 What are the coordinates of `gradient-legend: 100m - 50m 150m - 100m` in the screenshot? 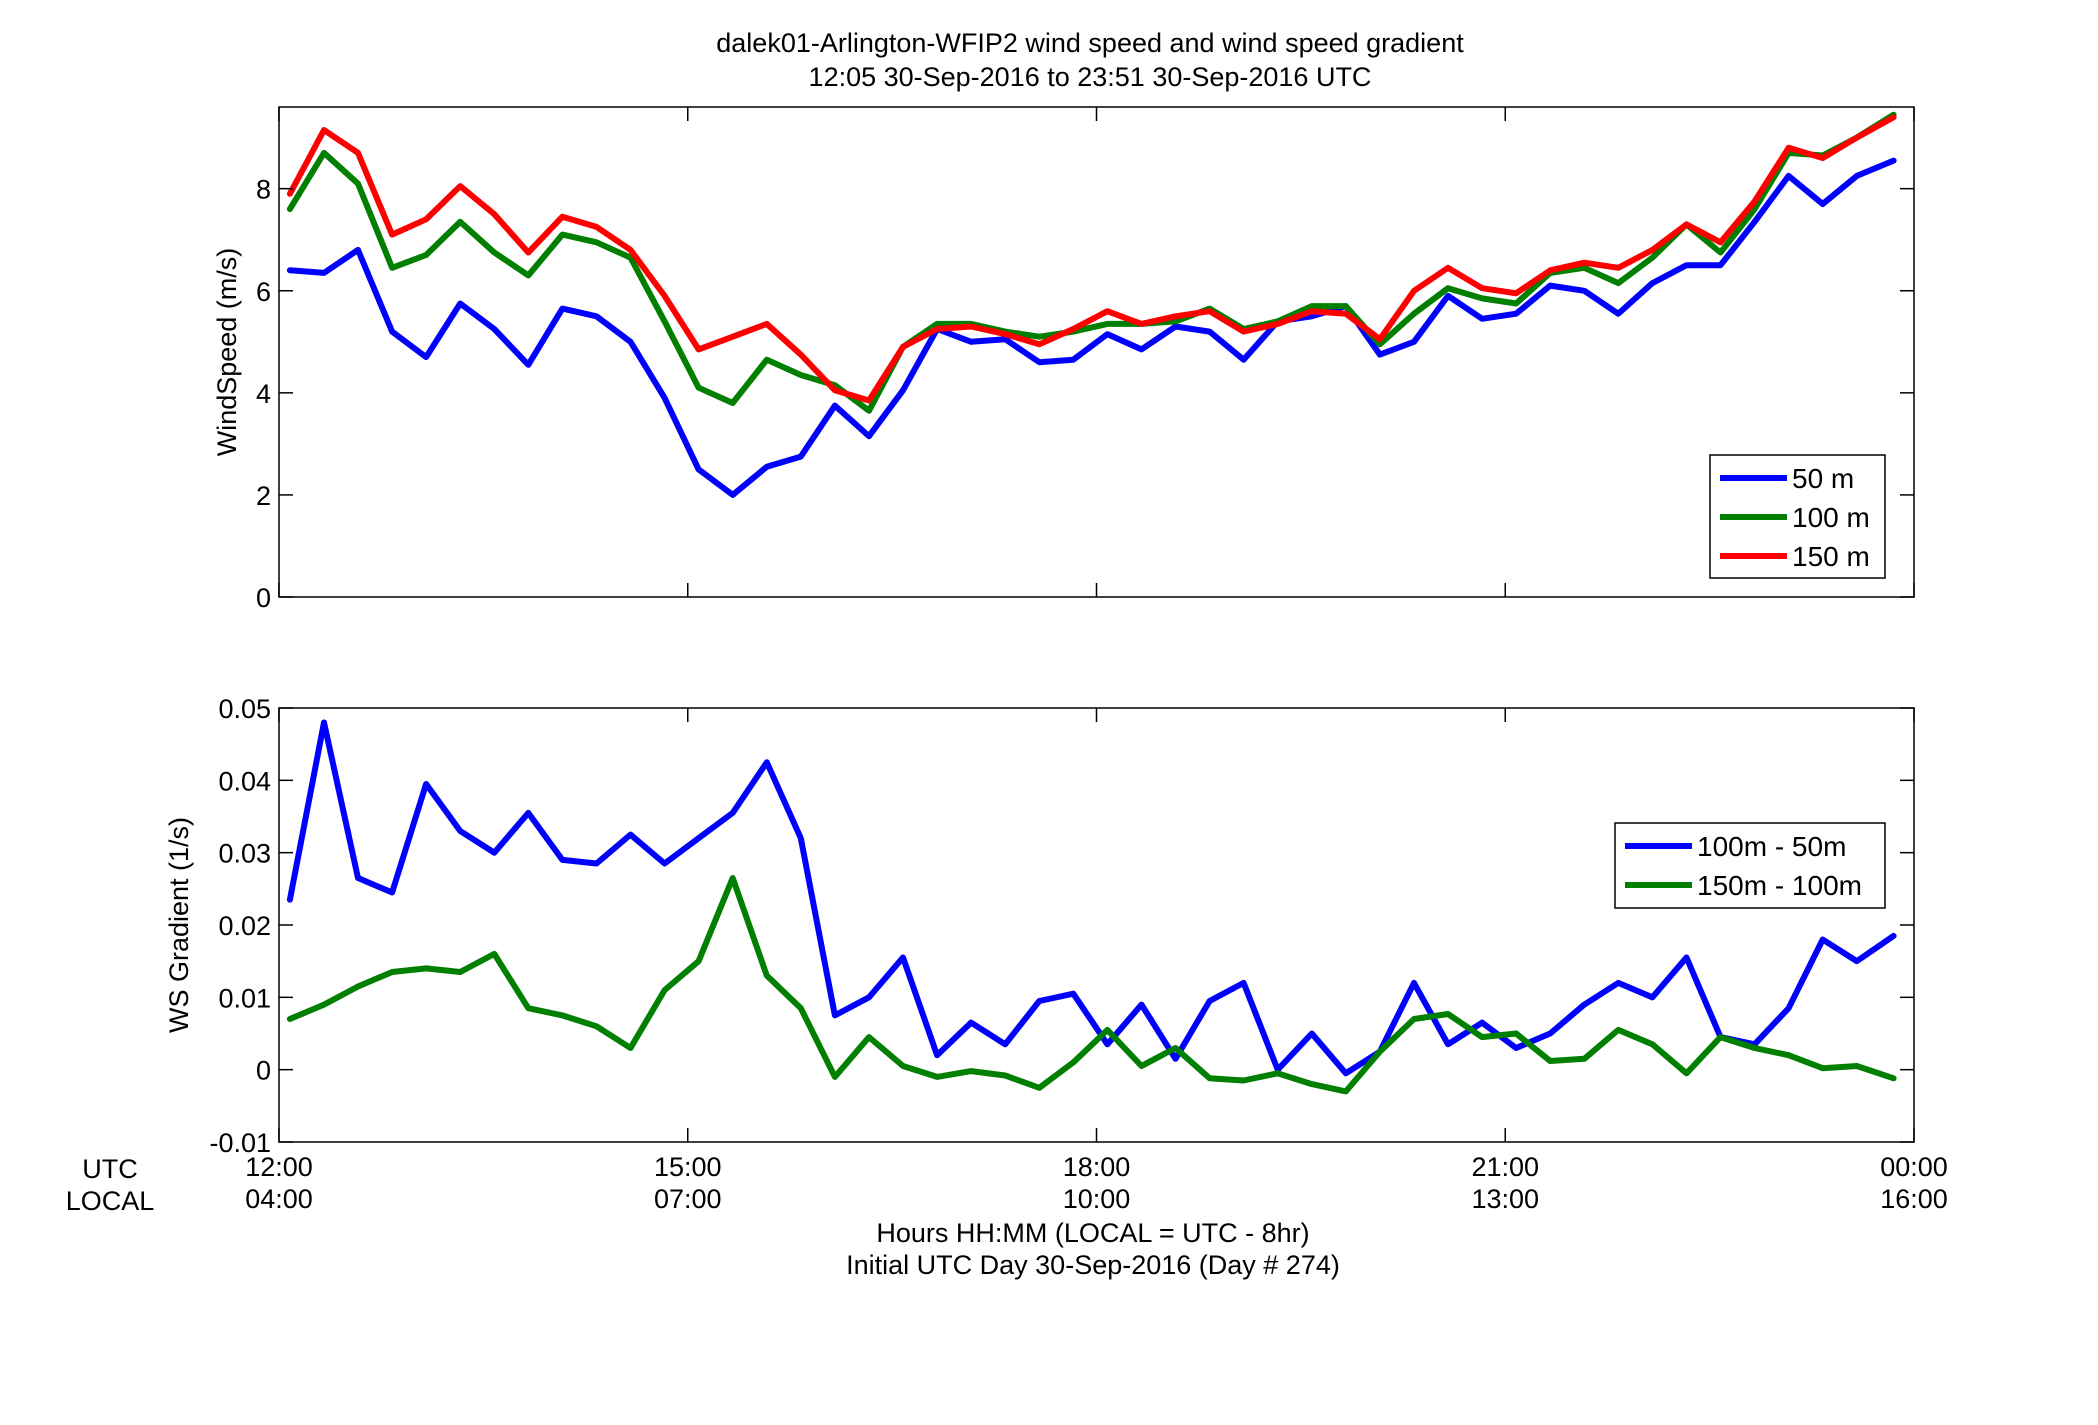 It's located at (1750, 865).